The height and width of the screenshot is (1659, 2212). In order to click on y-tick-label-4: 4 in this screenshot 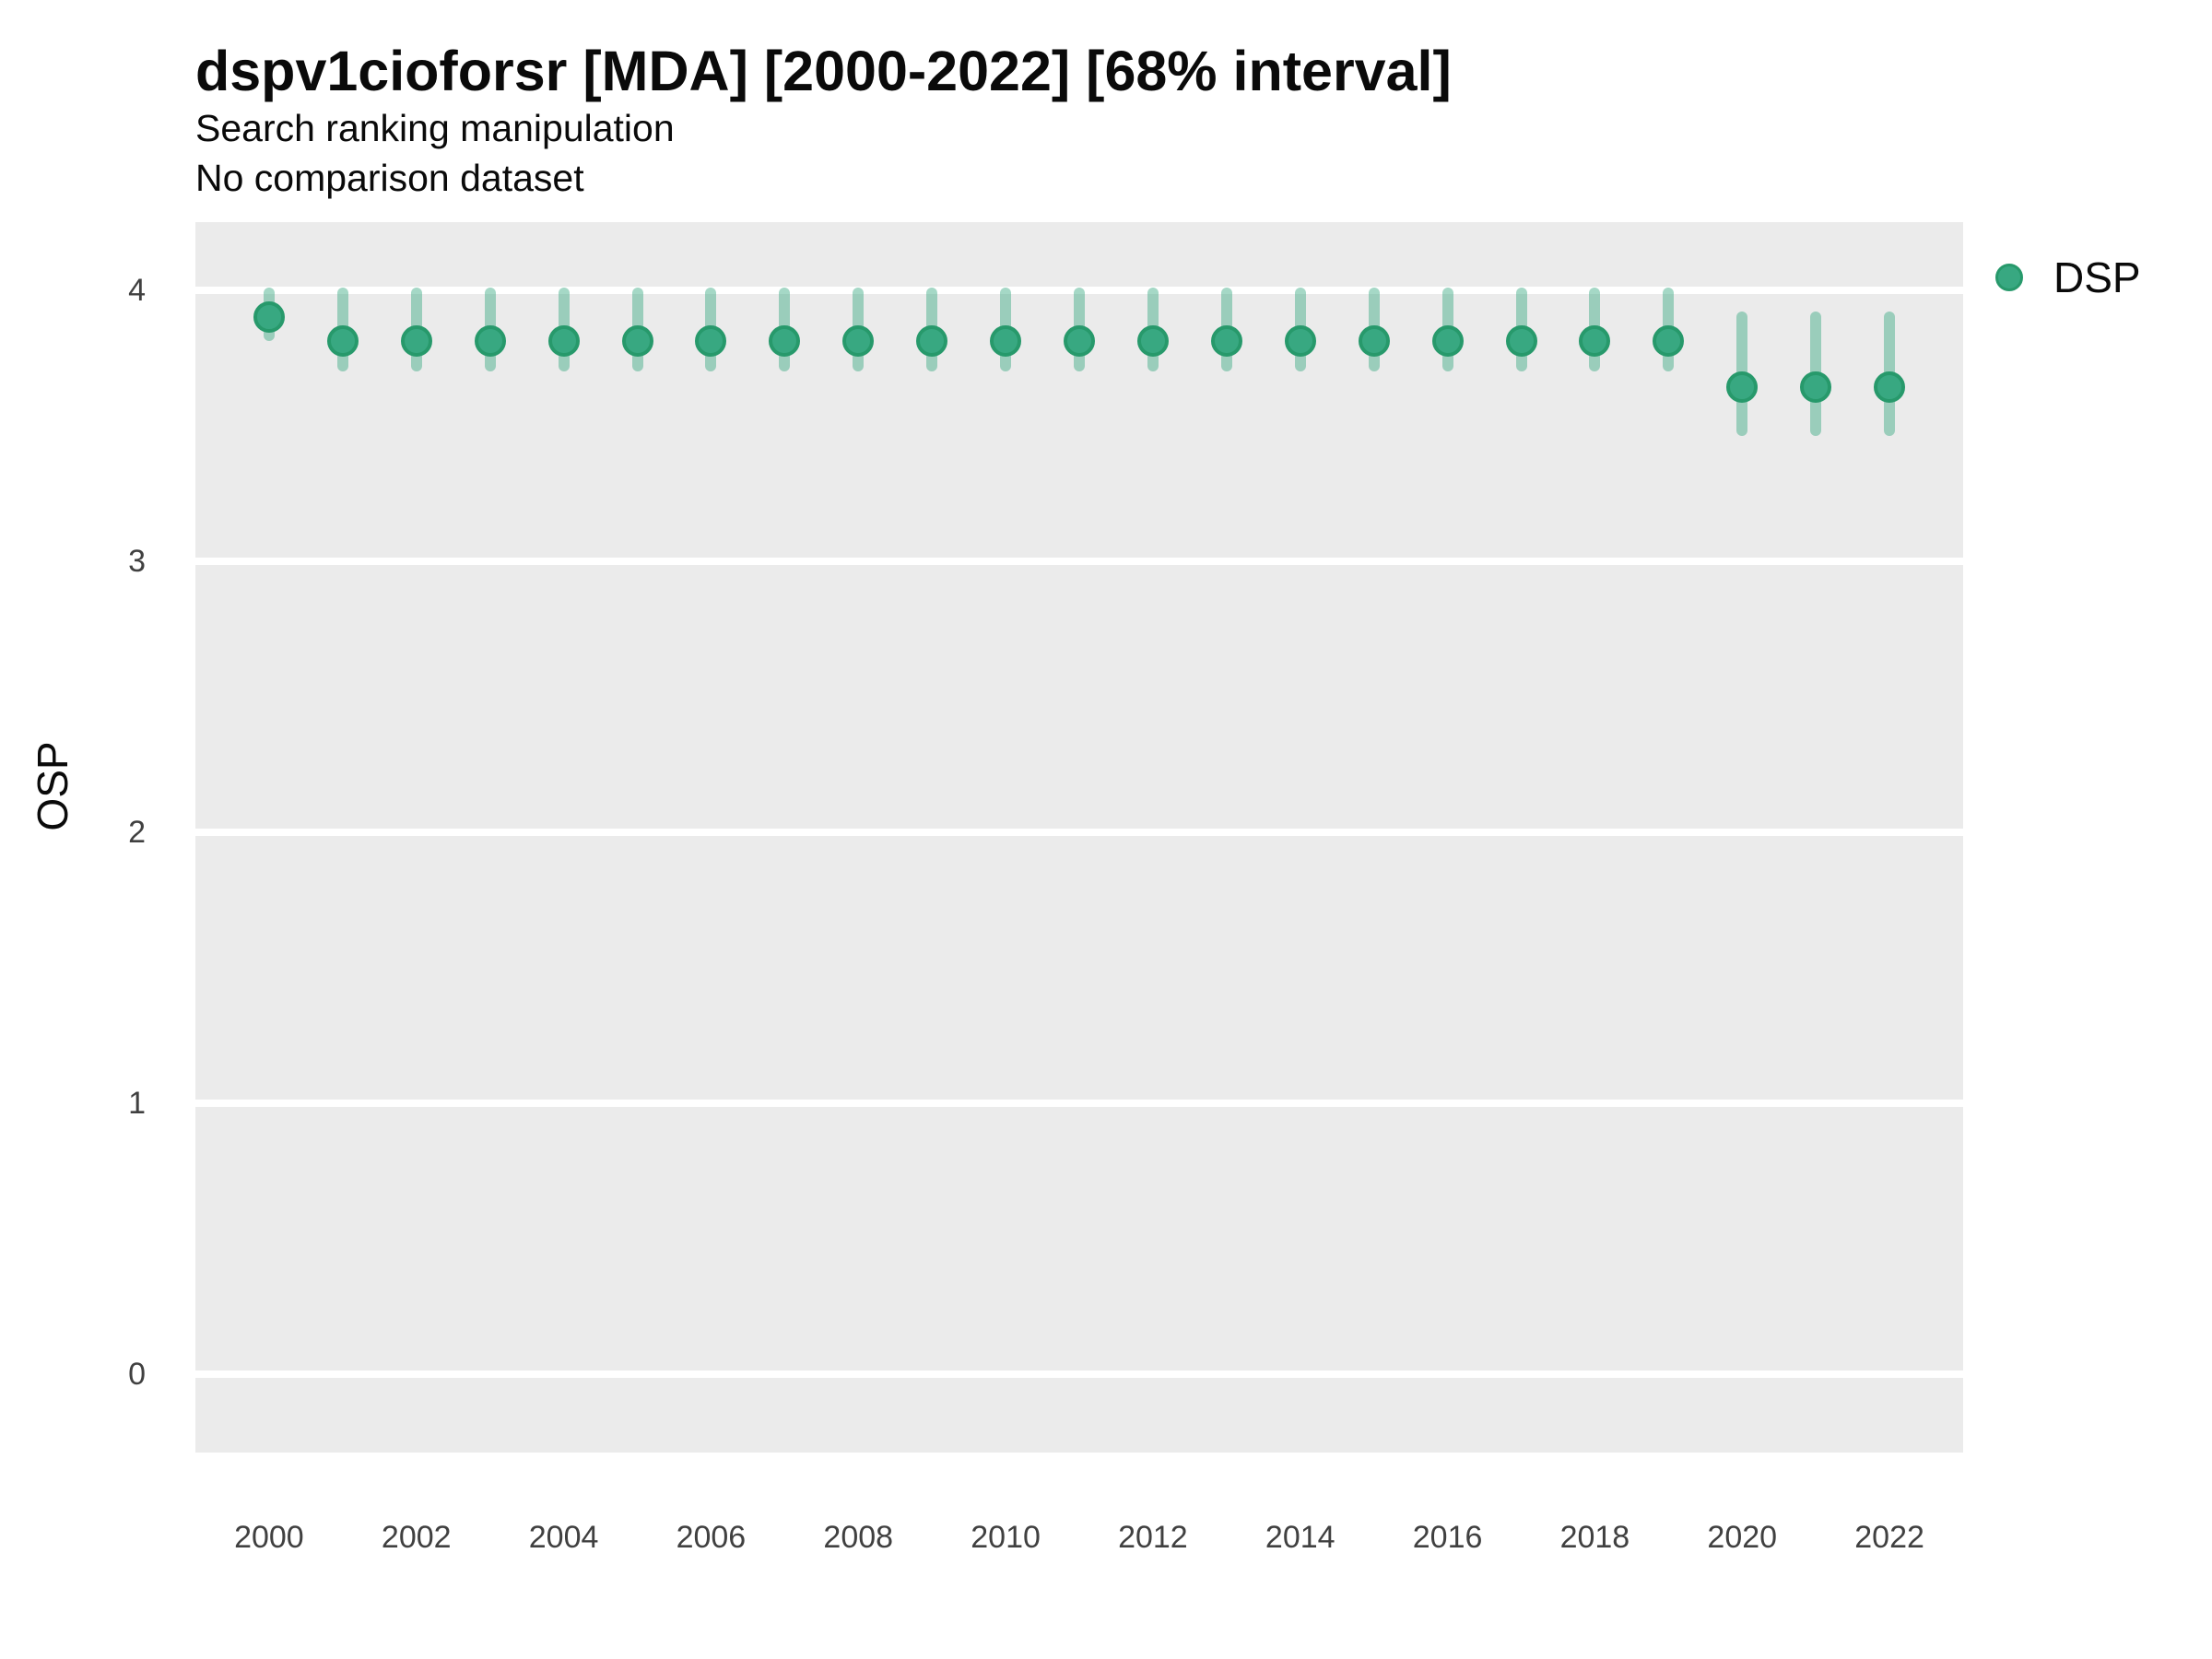, I will do `click(137, 290)`.